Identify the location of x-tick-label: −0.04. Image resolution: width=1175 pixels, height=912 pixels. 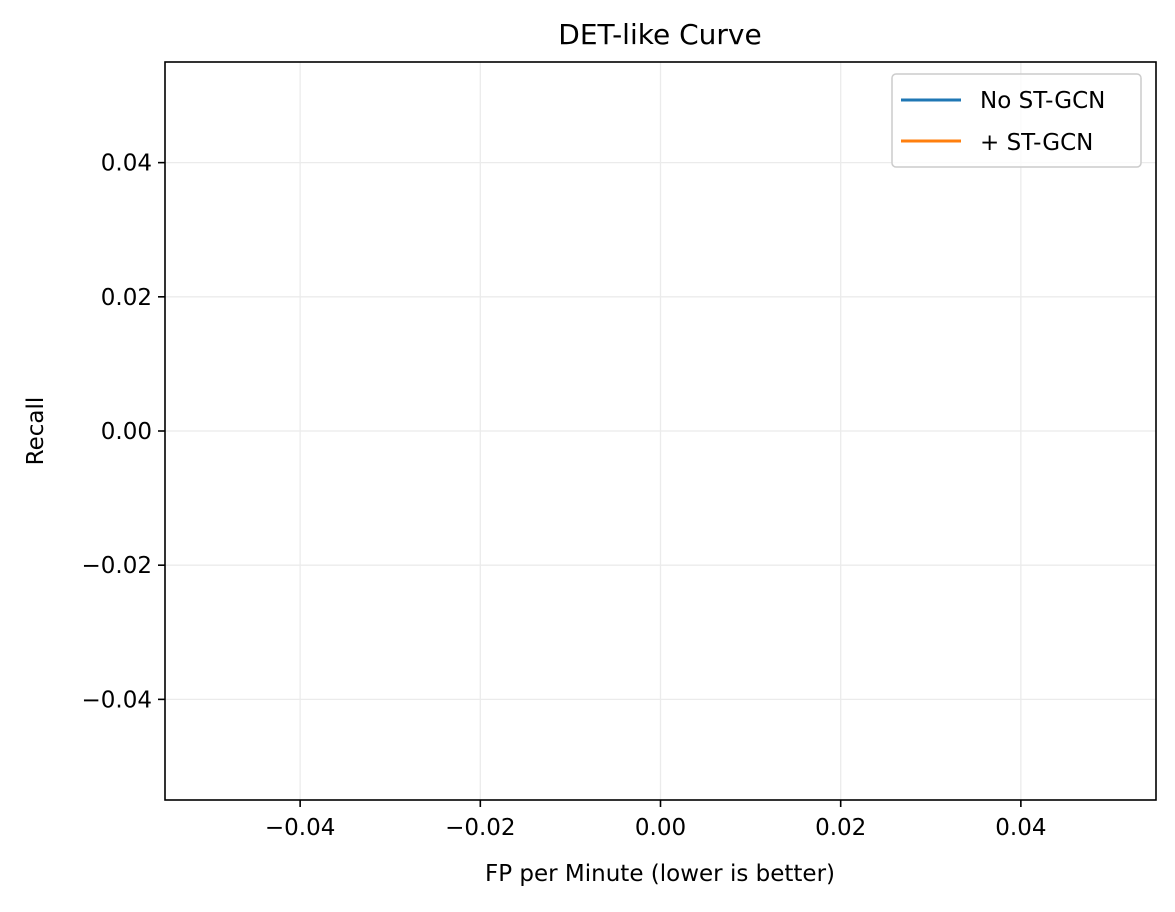
(300, 828).